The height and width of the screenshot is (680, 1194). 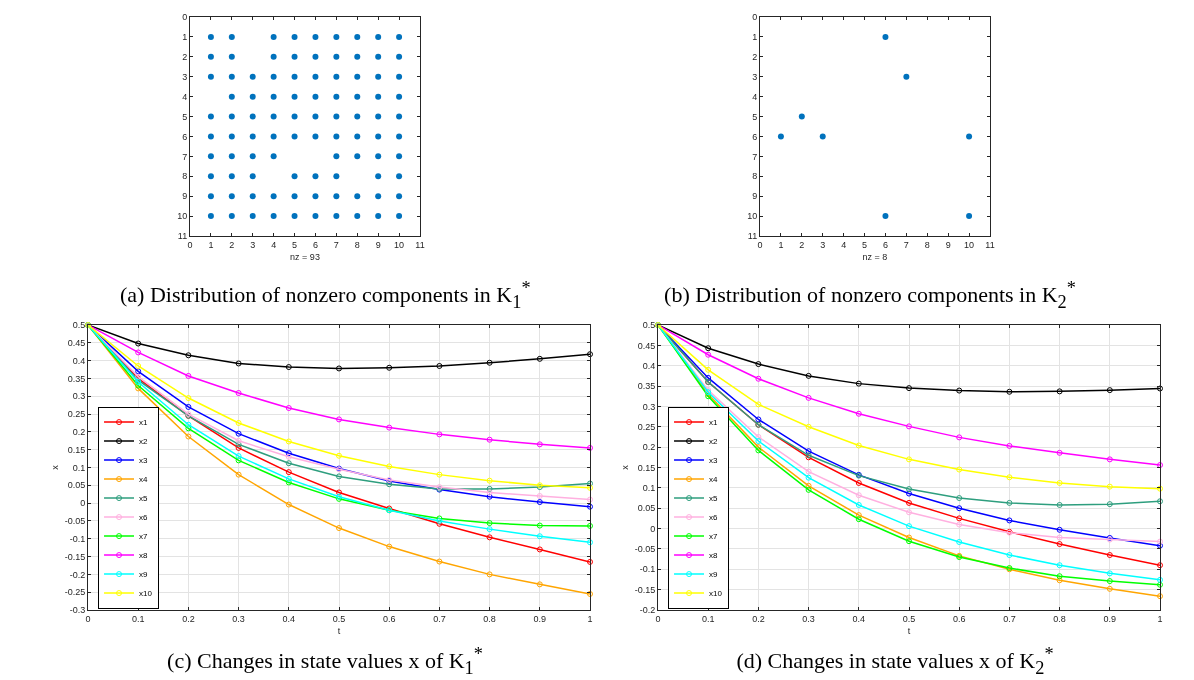 What do you see at coordinates (646, 508) in the screenshot?
I see `y-tick-label: 0.05` at bounding box center [646, 508].